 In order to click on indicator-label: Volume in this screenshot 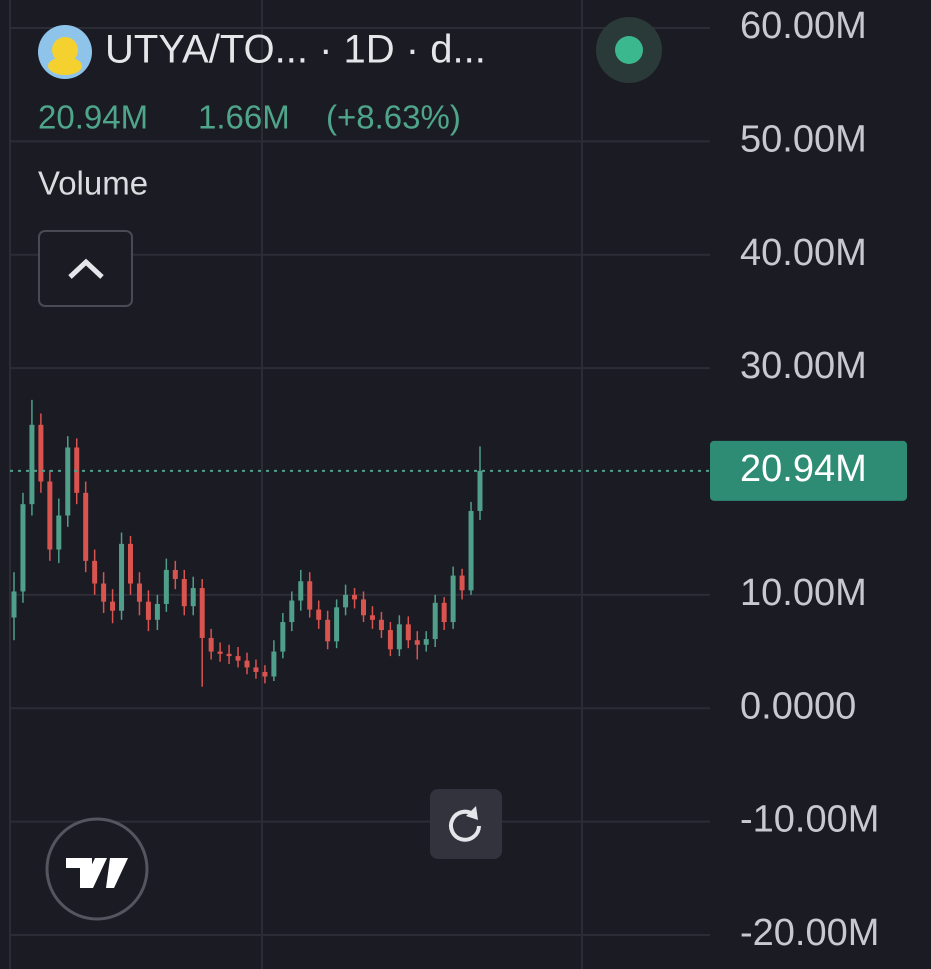, I will do `click(93, 183)`.